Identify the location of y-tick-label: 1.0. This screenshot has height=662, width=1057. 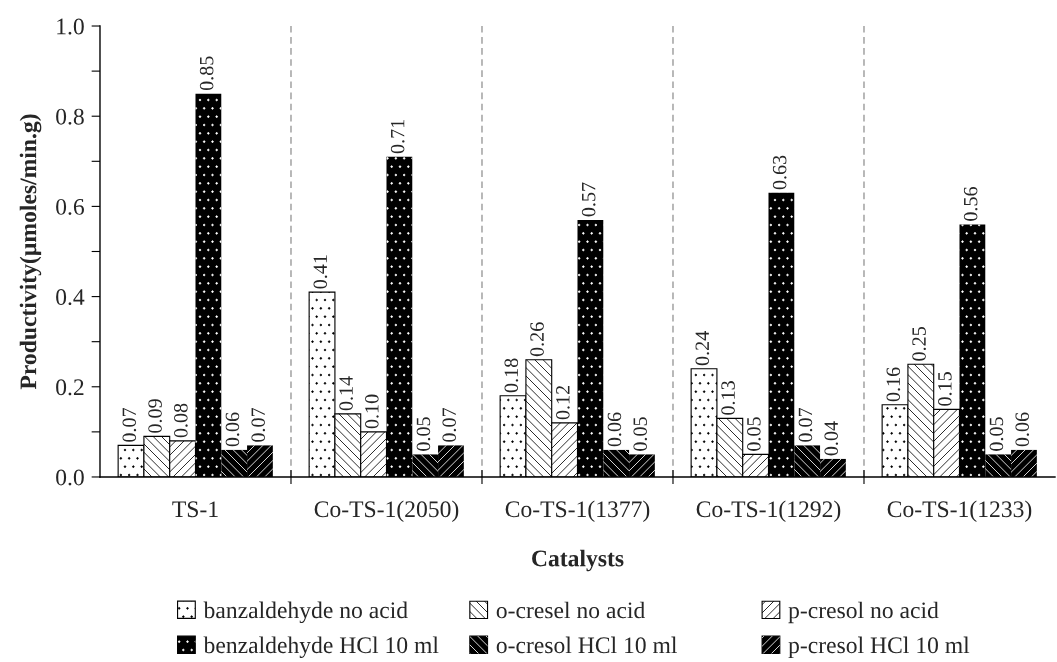
(70, 26).